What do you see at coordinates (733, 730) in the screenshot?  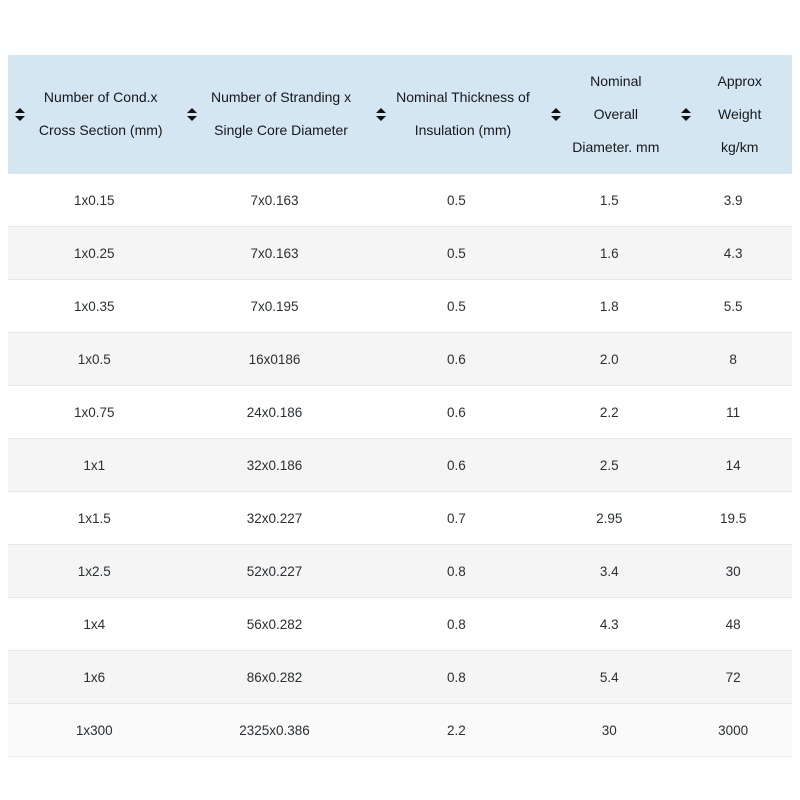 I see `table-cell-approx_weight: 3000` at bounding box center [733, 730].